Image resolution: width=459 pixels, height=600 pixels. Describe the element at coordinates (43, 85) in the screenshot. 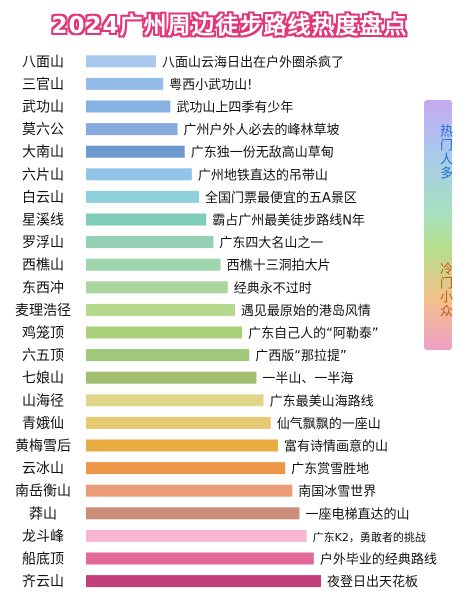

I see `category-label: 三官山` at that location.